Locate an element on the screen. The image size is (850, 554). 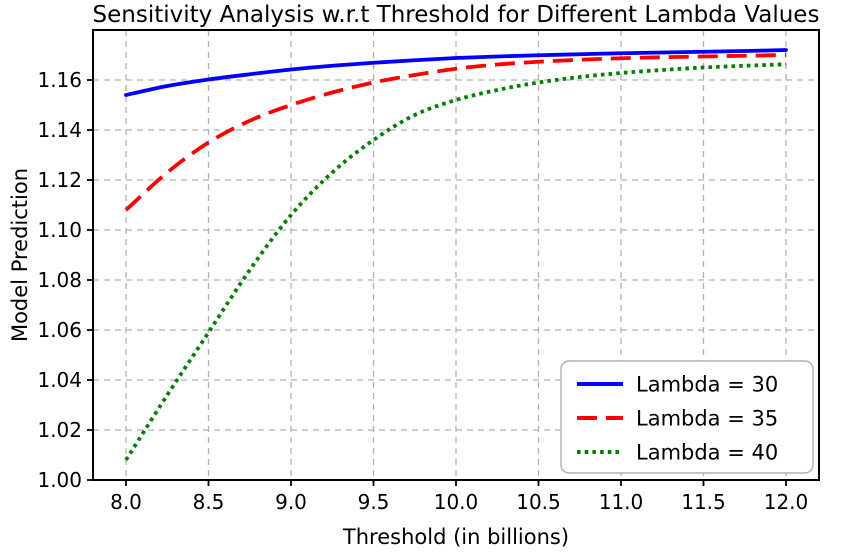
legend-box is located at coordinates (687, 417).